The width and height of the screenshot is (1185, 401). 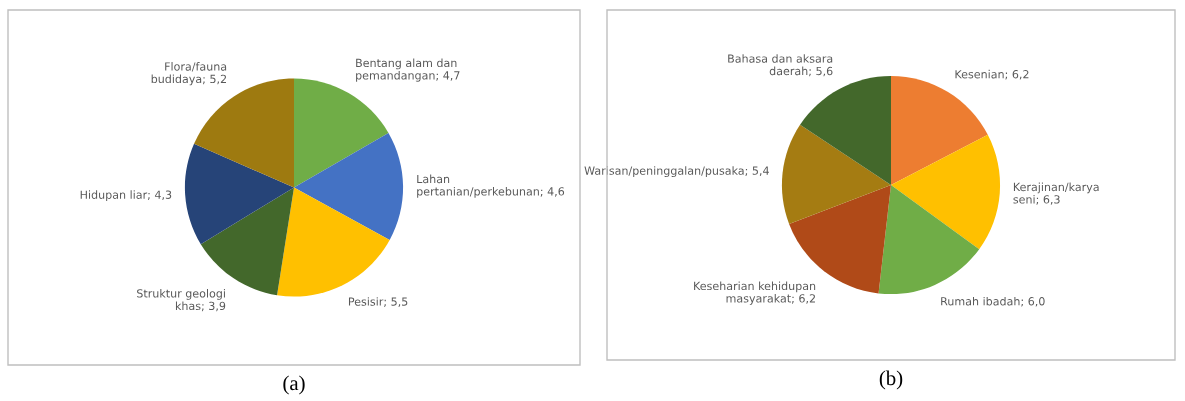 I want to click on slice-label: Warisan/peninggalan/pusaka; 5,4, so click(x=676, y=171).